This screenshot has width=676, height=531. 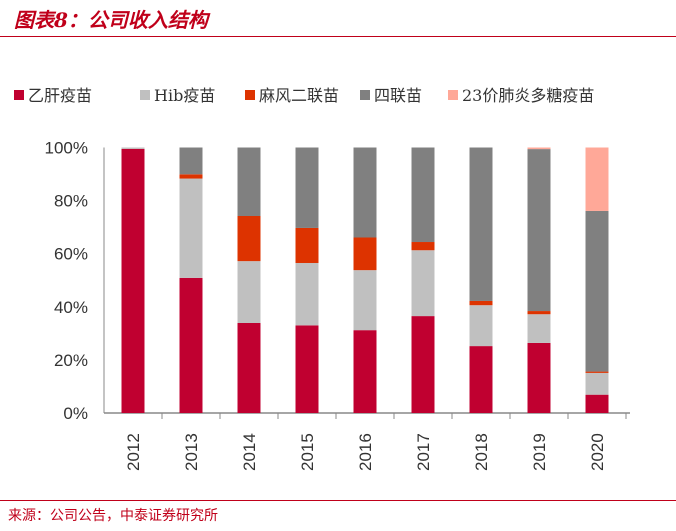 What do you see at coordinates (71, 307) in the screenshot?
I see `y-tick-label: 40%` at bounding box center [71, 307].